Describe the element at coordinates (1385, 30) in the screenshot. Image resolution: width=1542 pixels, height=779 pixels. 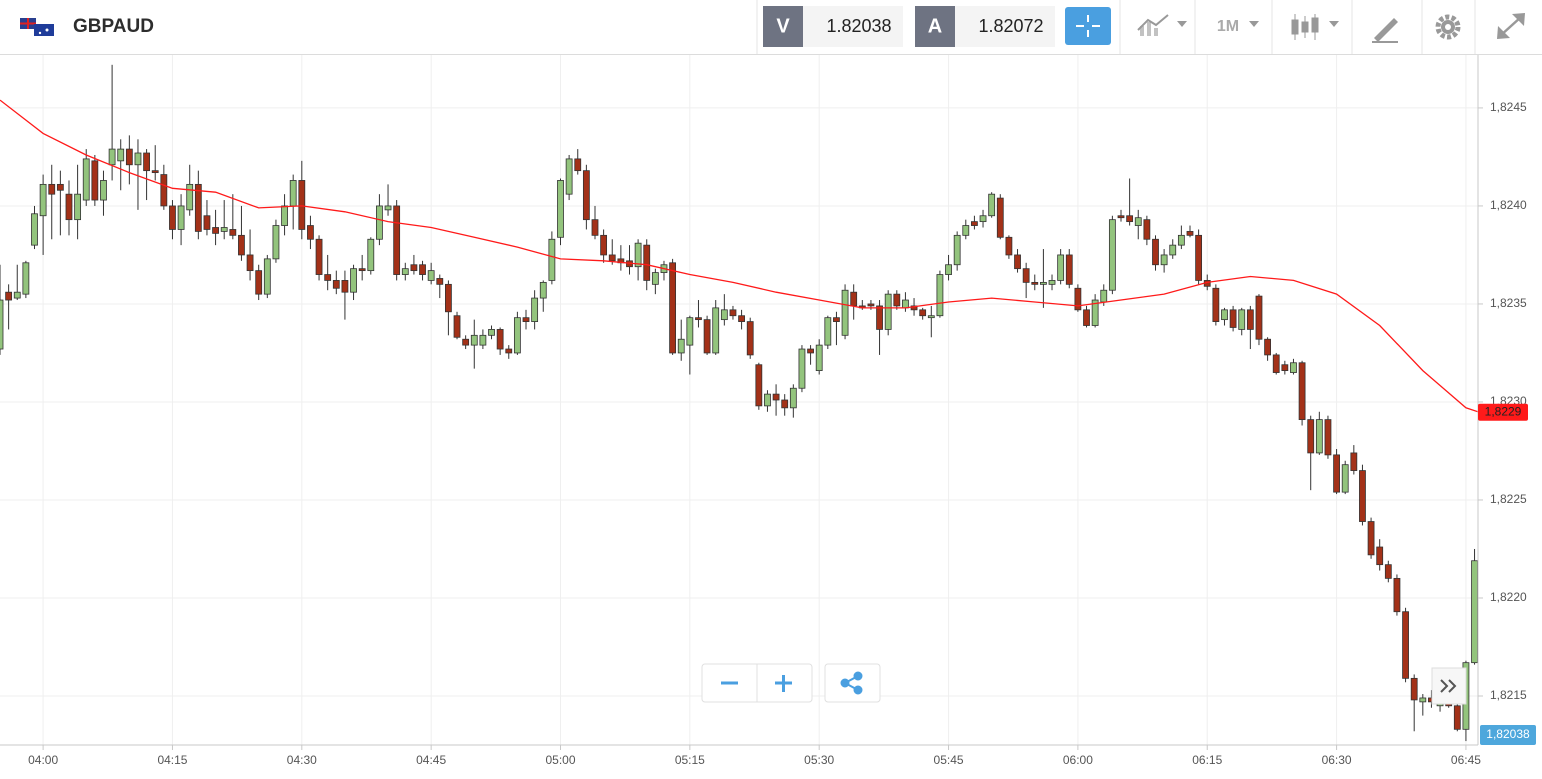
I see `draw-button` at that location.